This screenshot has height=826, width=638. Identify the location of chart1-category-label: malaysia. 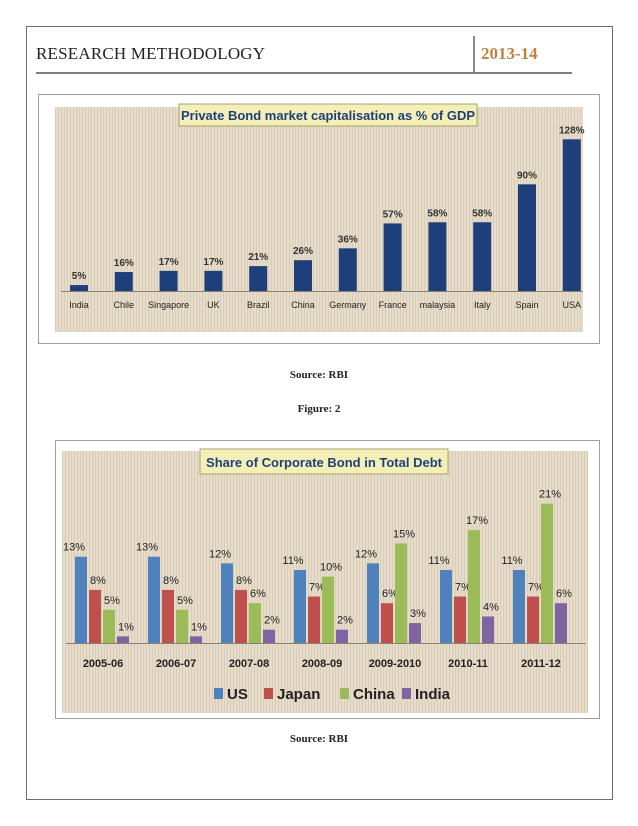
(438, 305).